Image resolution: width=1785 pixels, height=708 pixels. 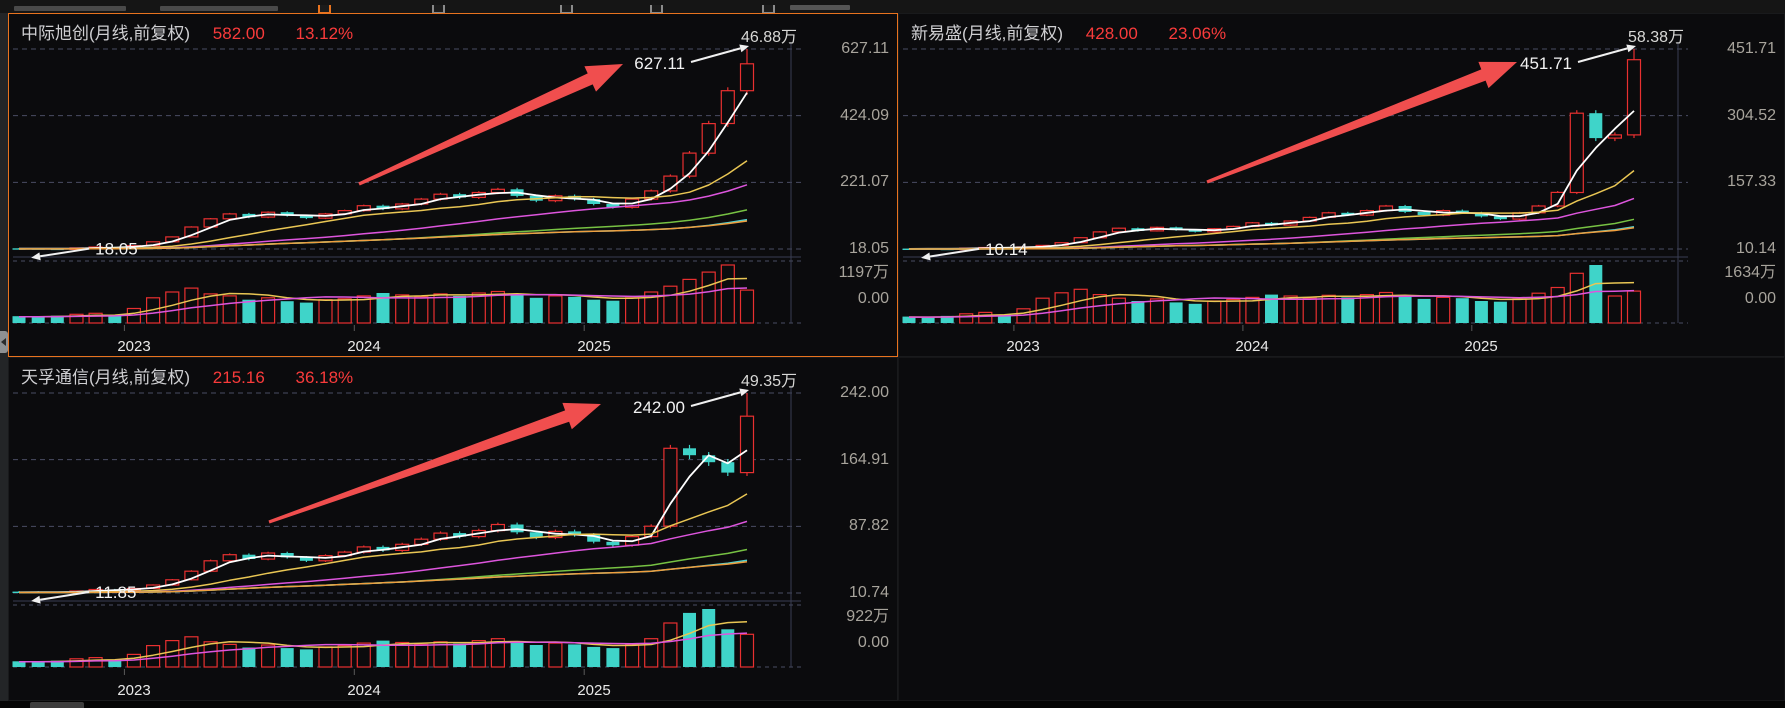 I want to click on taskbar-chip, so click(x=57, y=705).